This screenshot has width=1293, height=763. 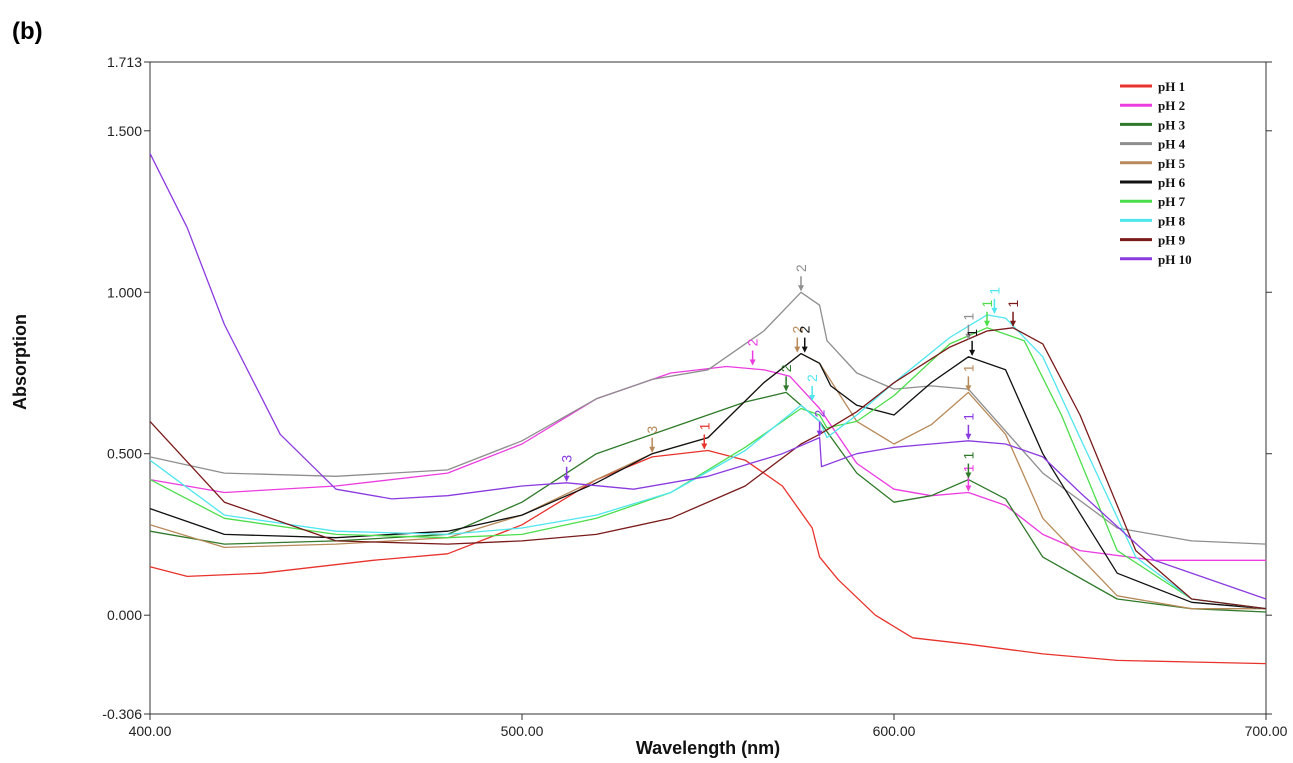 What do you see at coordinates (1172, 182) in the screenshot?
I see `legend-label-ph-6: pH 6` at bounding box center [1172, 182].